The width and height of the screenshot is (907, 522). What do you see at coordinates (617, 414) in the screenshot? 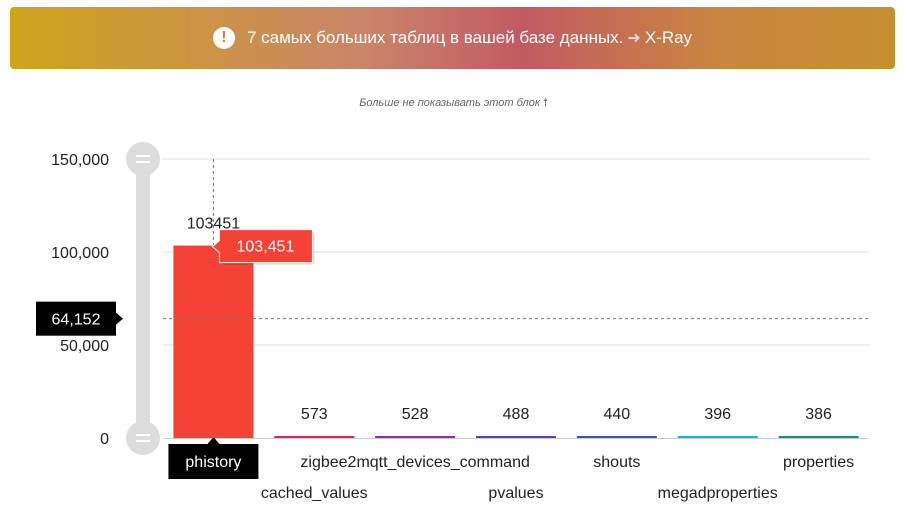
I see `bar-value-label: 440` at bounding box center [617, 414].